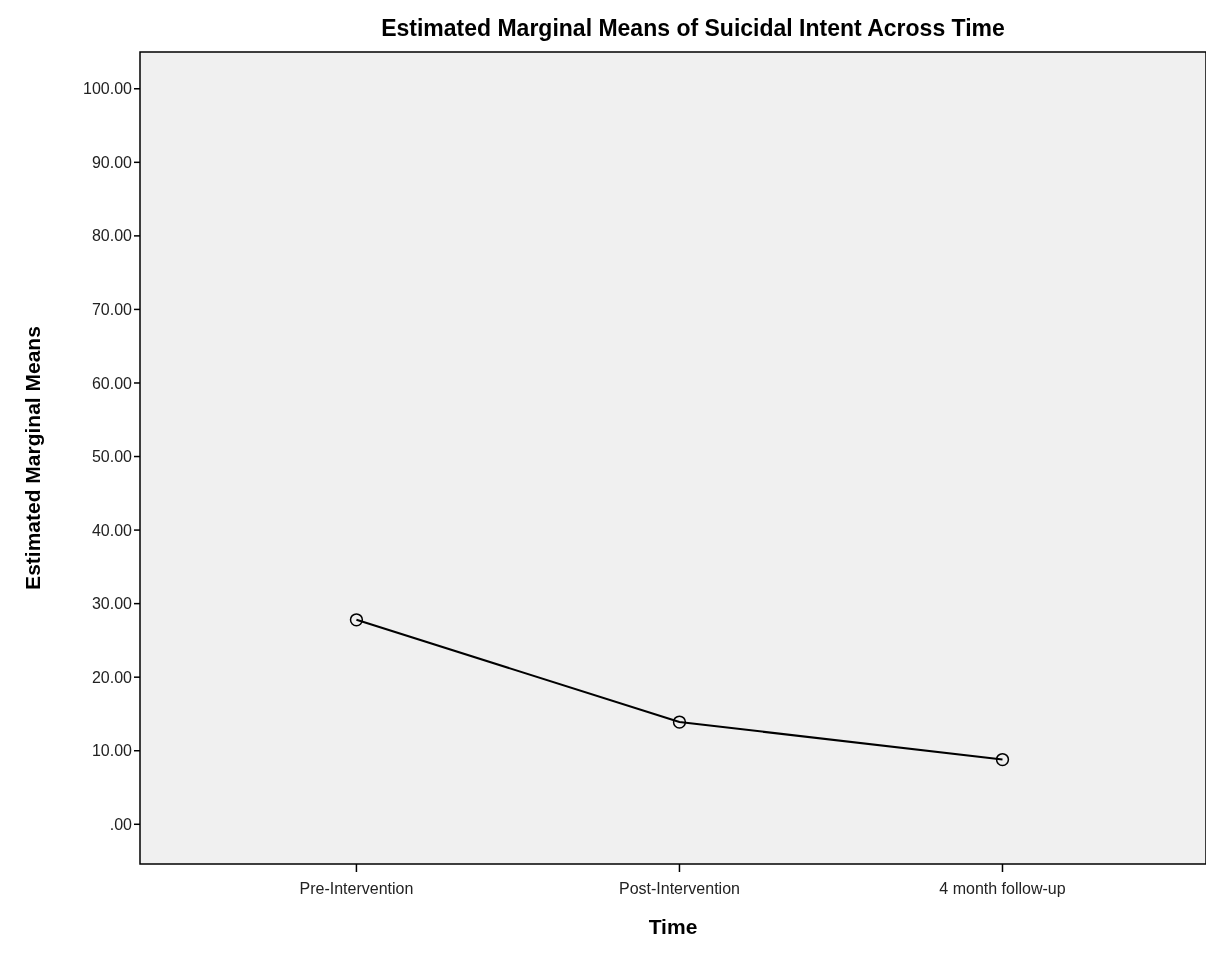 The height and width of the screenshot is (956, 1206). What do you see at coordinates (112, 604) in the screenshot?
I see `y-tick-label: 30.00` at bounding box center [112, 604].